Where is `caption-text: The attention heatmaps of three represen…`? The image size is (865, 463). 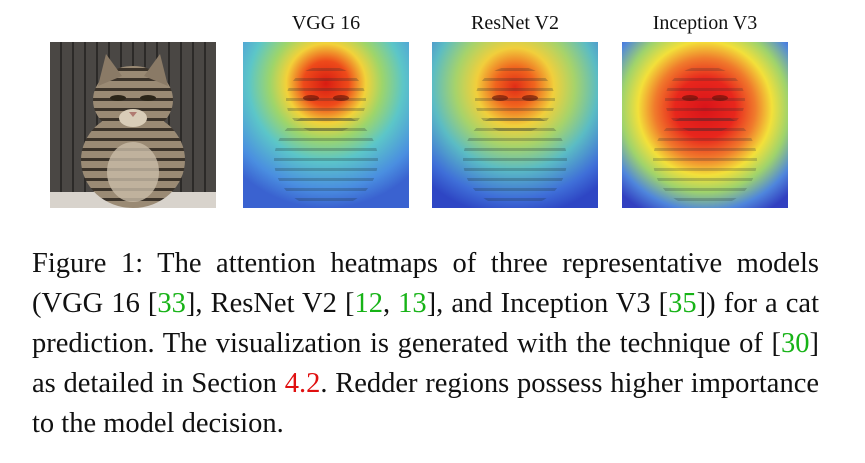
caption-text: The attention heatmaps of three represen… is located at coordinates (426, 283).